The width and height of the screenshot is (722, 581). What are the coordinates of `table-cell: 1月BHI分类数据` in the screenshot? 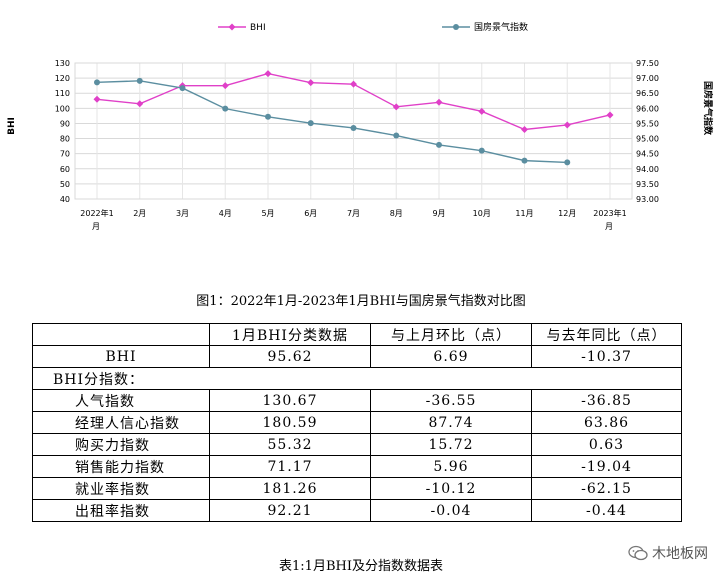 It's located at (290, 334).